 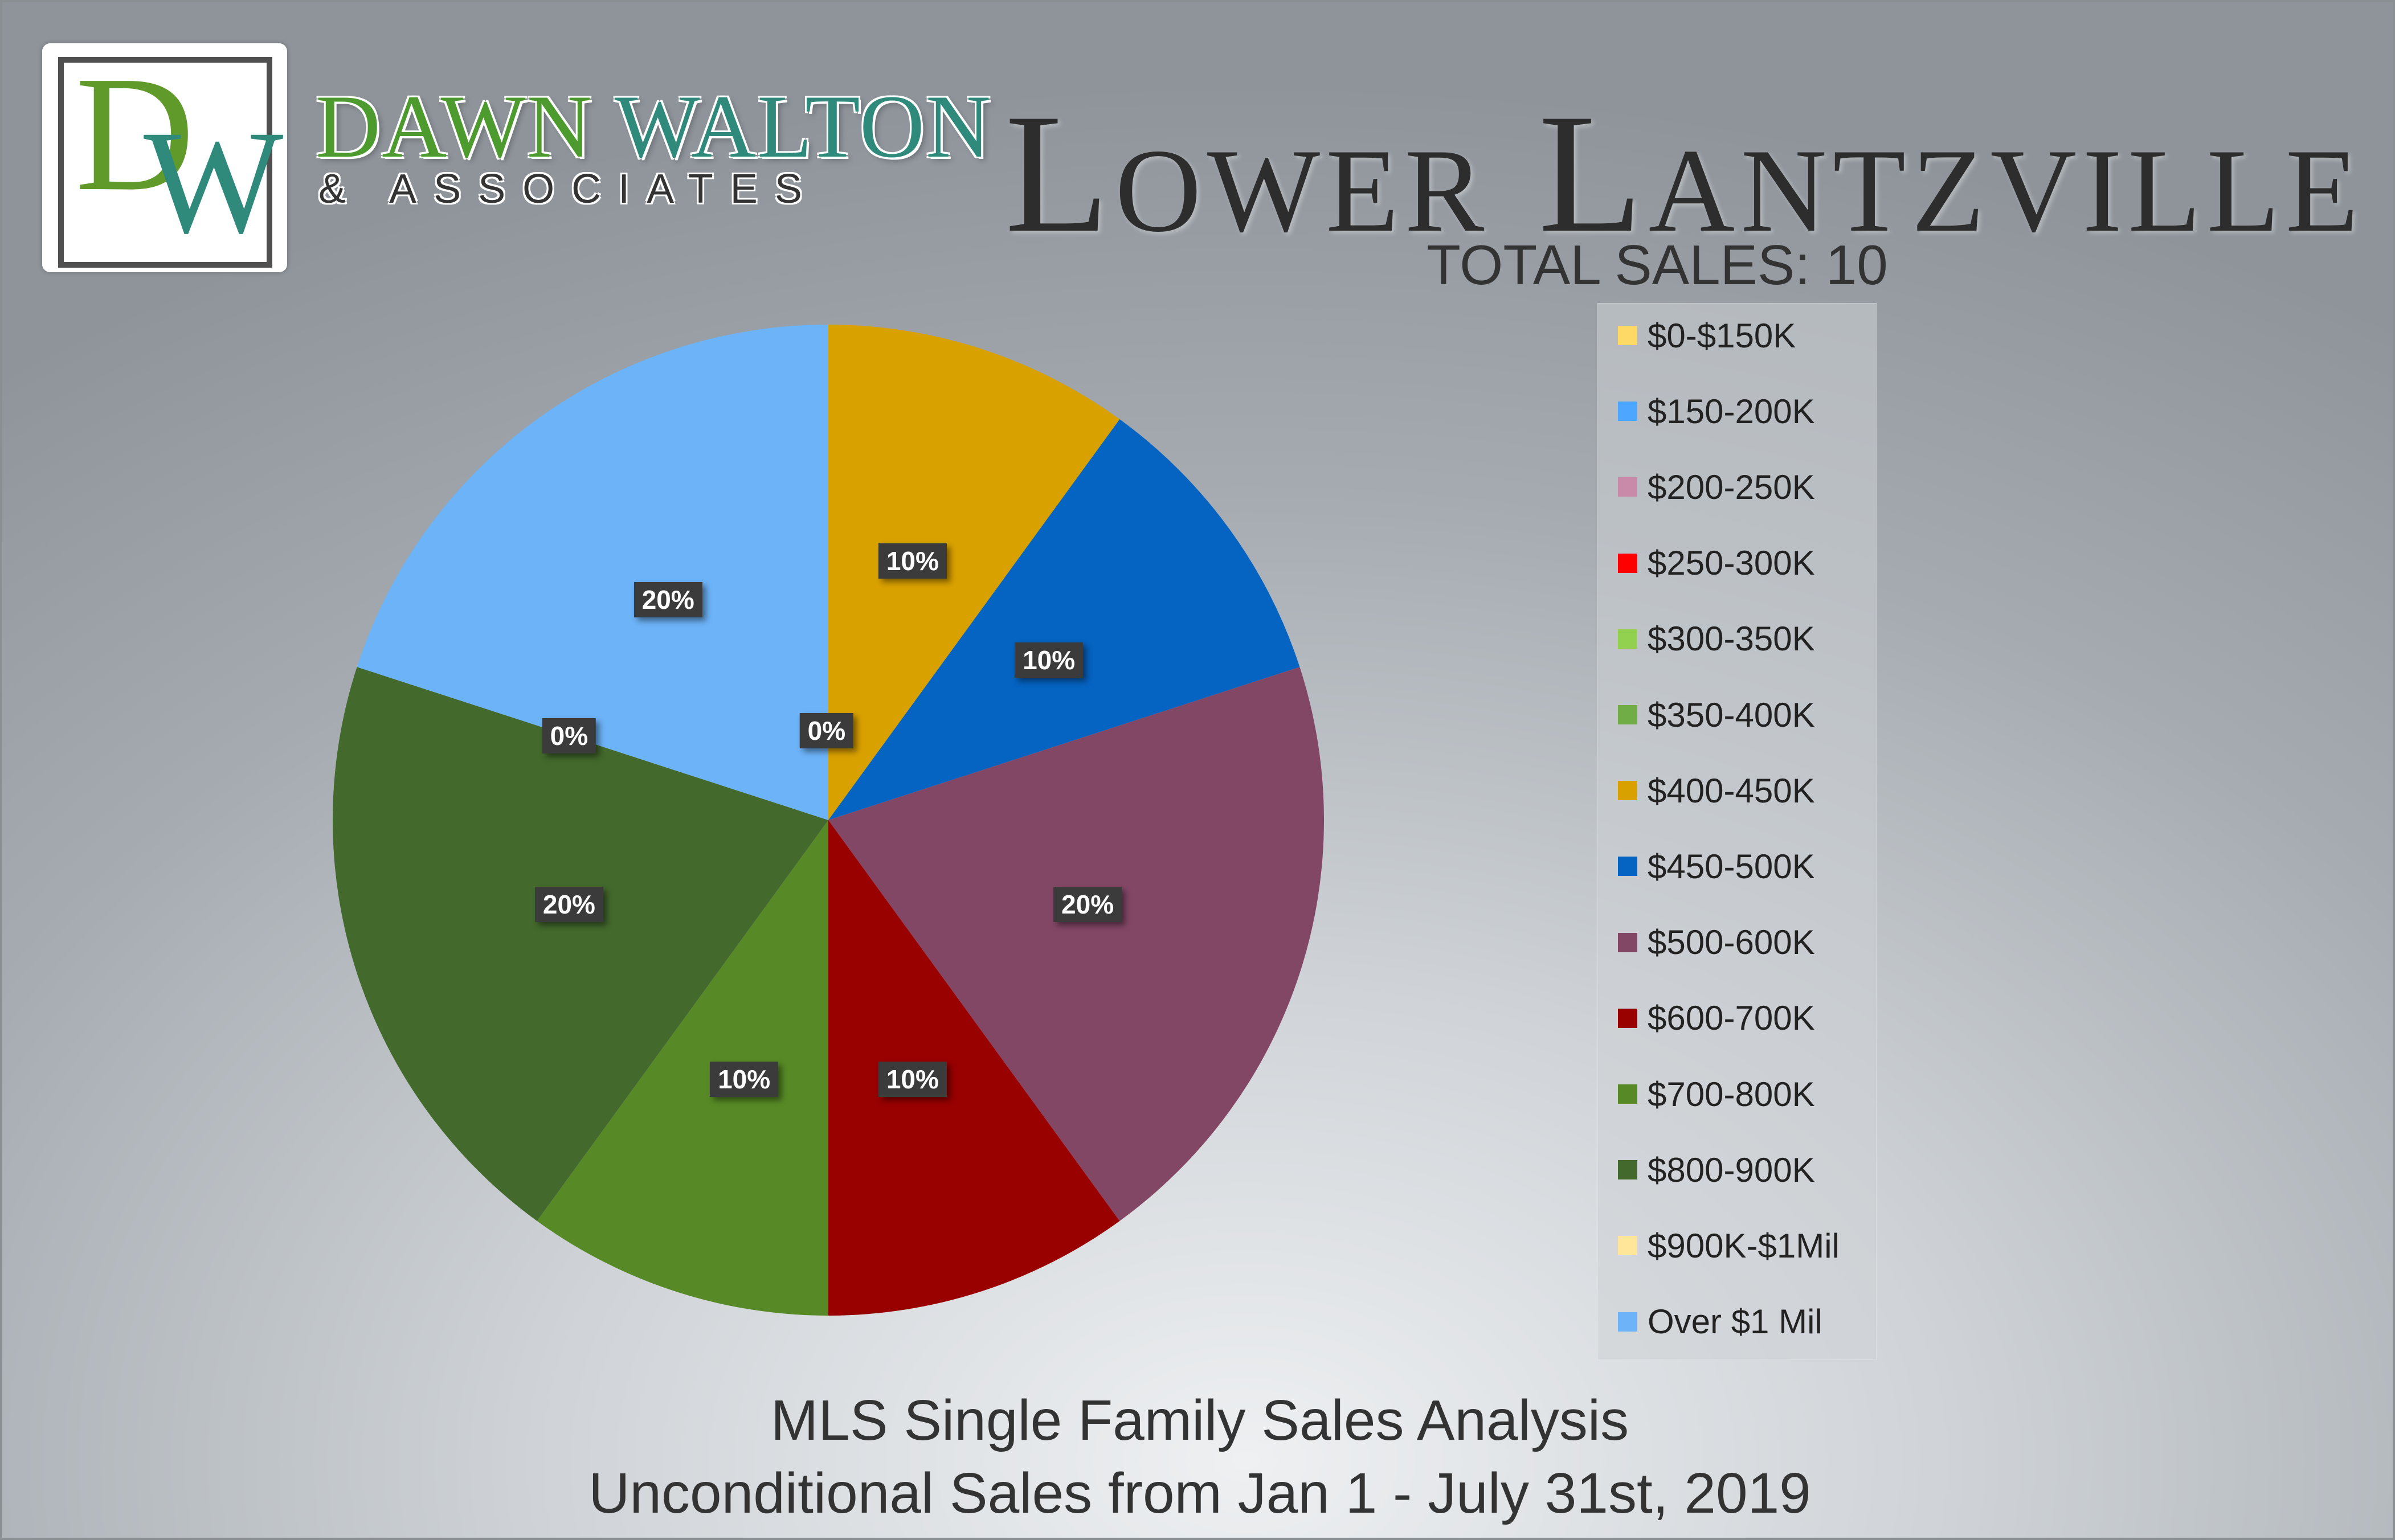 What do you see at coordinates (1735, 1322) in the screenshot?
I see `legend-label: Over $1 Mil` at bounding box center [1735, 1322].